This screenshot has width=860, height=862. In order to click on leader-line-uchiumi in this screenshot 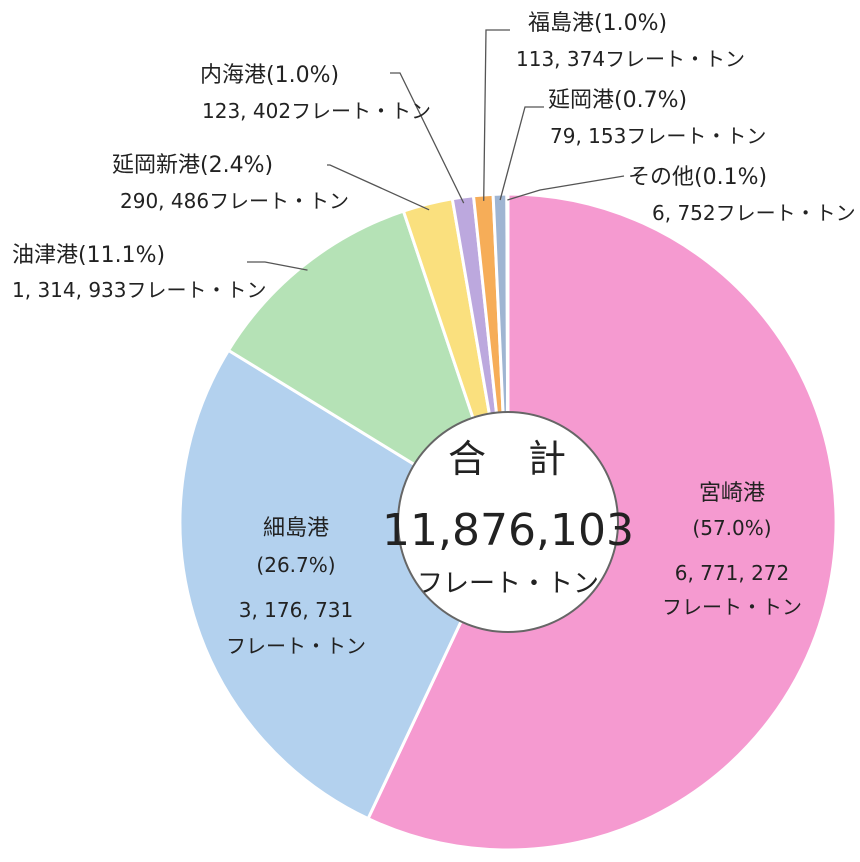, I will do `click(427, 138)`.